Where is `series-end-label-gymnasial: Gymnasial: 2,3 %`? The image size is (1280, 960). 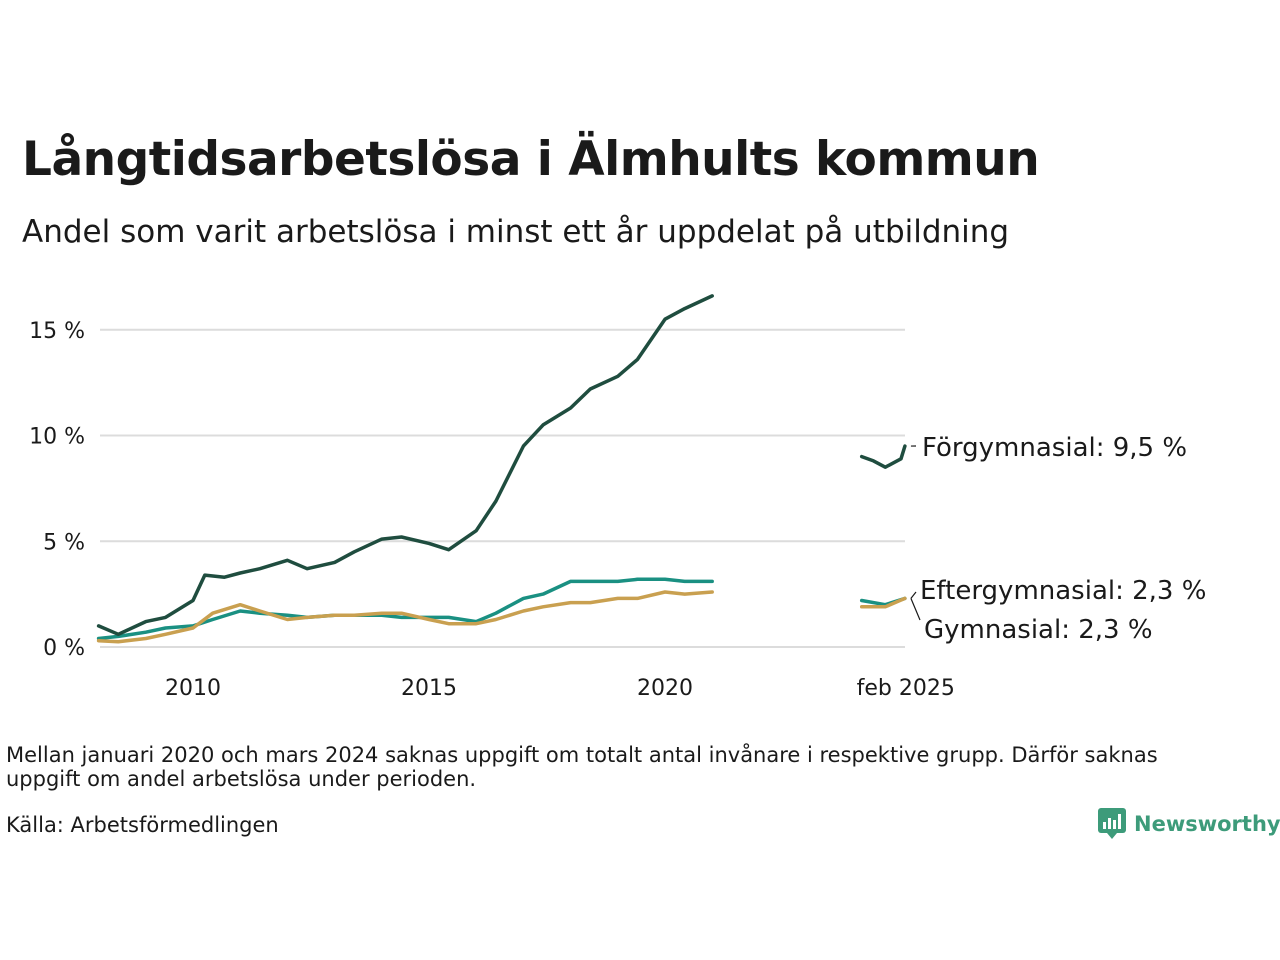 series-end-label-gymnasial: Gymnasial: 2,3 % is located at coordinates (1038, 630).